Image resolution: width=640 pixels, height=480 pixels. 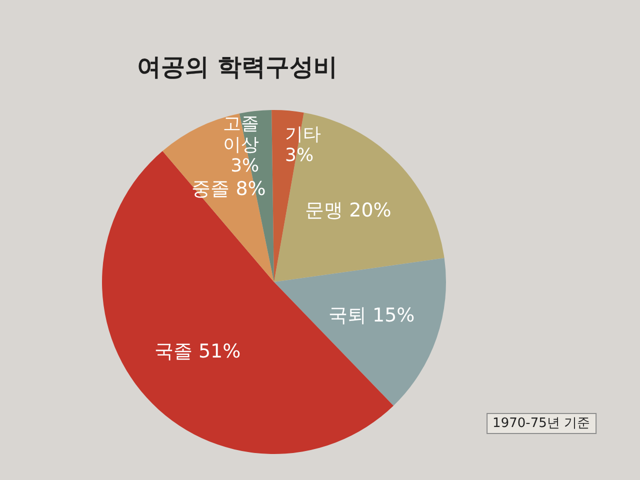 What do you see at coordinates (299, 155) in the screenshot?
I see `data-label: 3%` at bounding box center [299, 155].